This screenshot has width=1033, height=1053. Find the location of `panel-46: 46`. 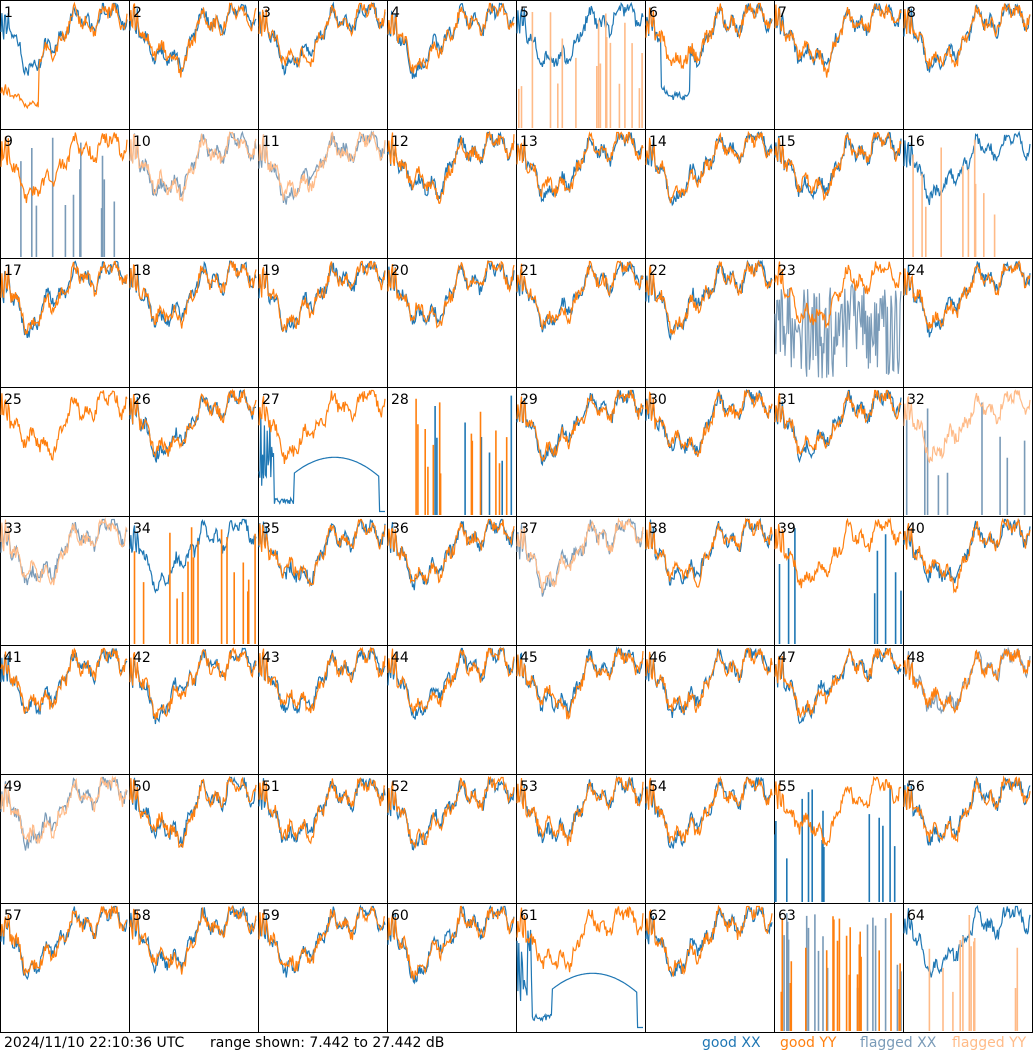

panel-46: 46 is located at coordinates (710, 710).